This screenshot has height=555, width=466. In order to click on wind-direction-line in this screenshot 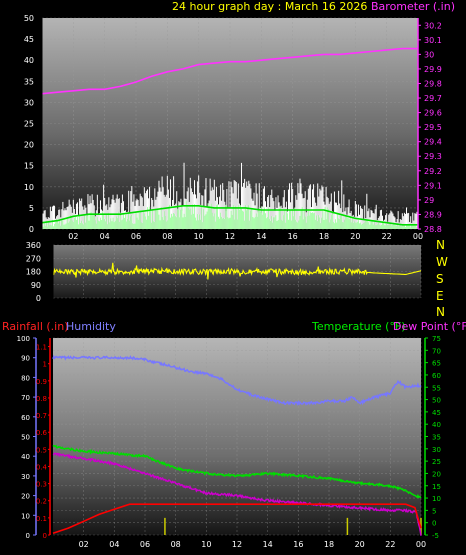, I will do `click(237, 271)`.